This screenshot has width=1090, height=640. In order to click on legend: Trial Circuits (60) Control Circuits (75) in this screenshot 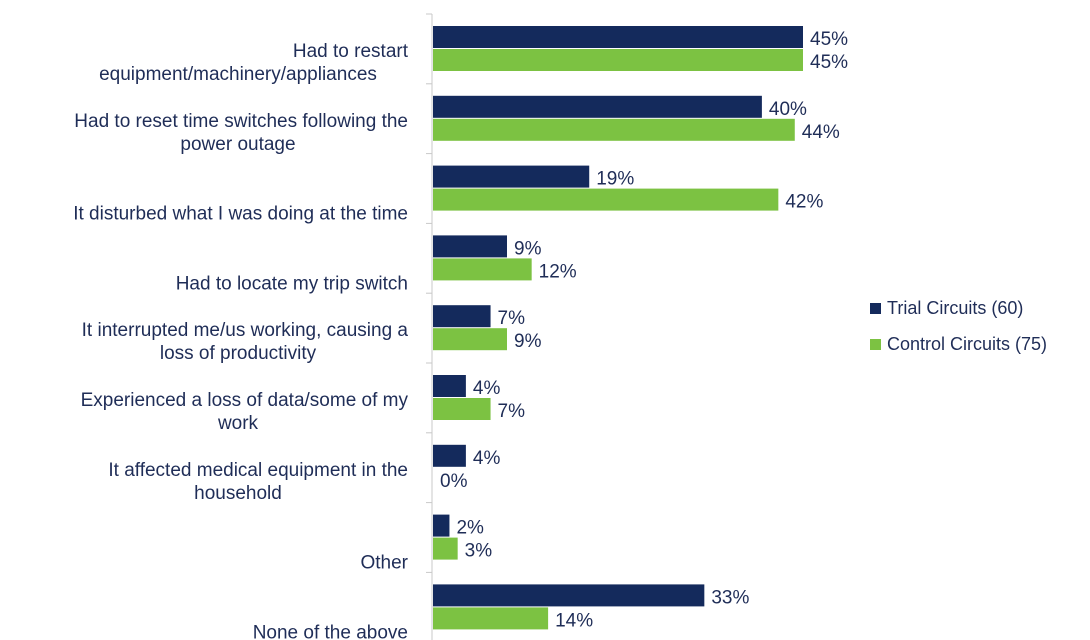, I will do `click(958, 326)`.